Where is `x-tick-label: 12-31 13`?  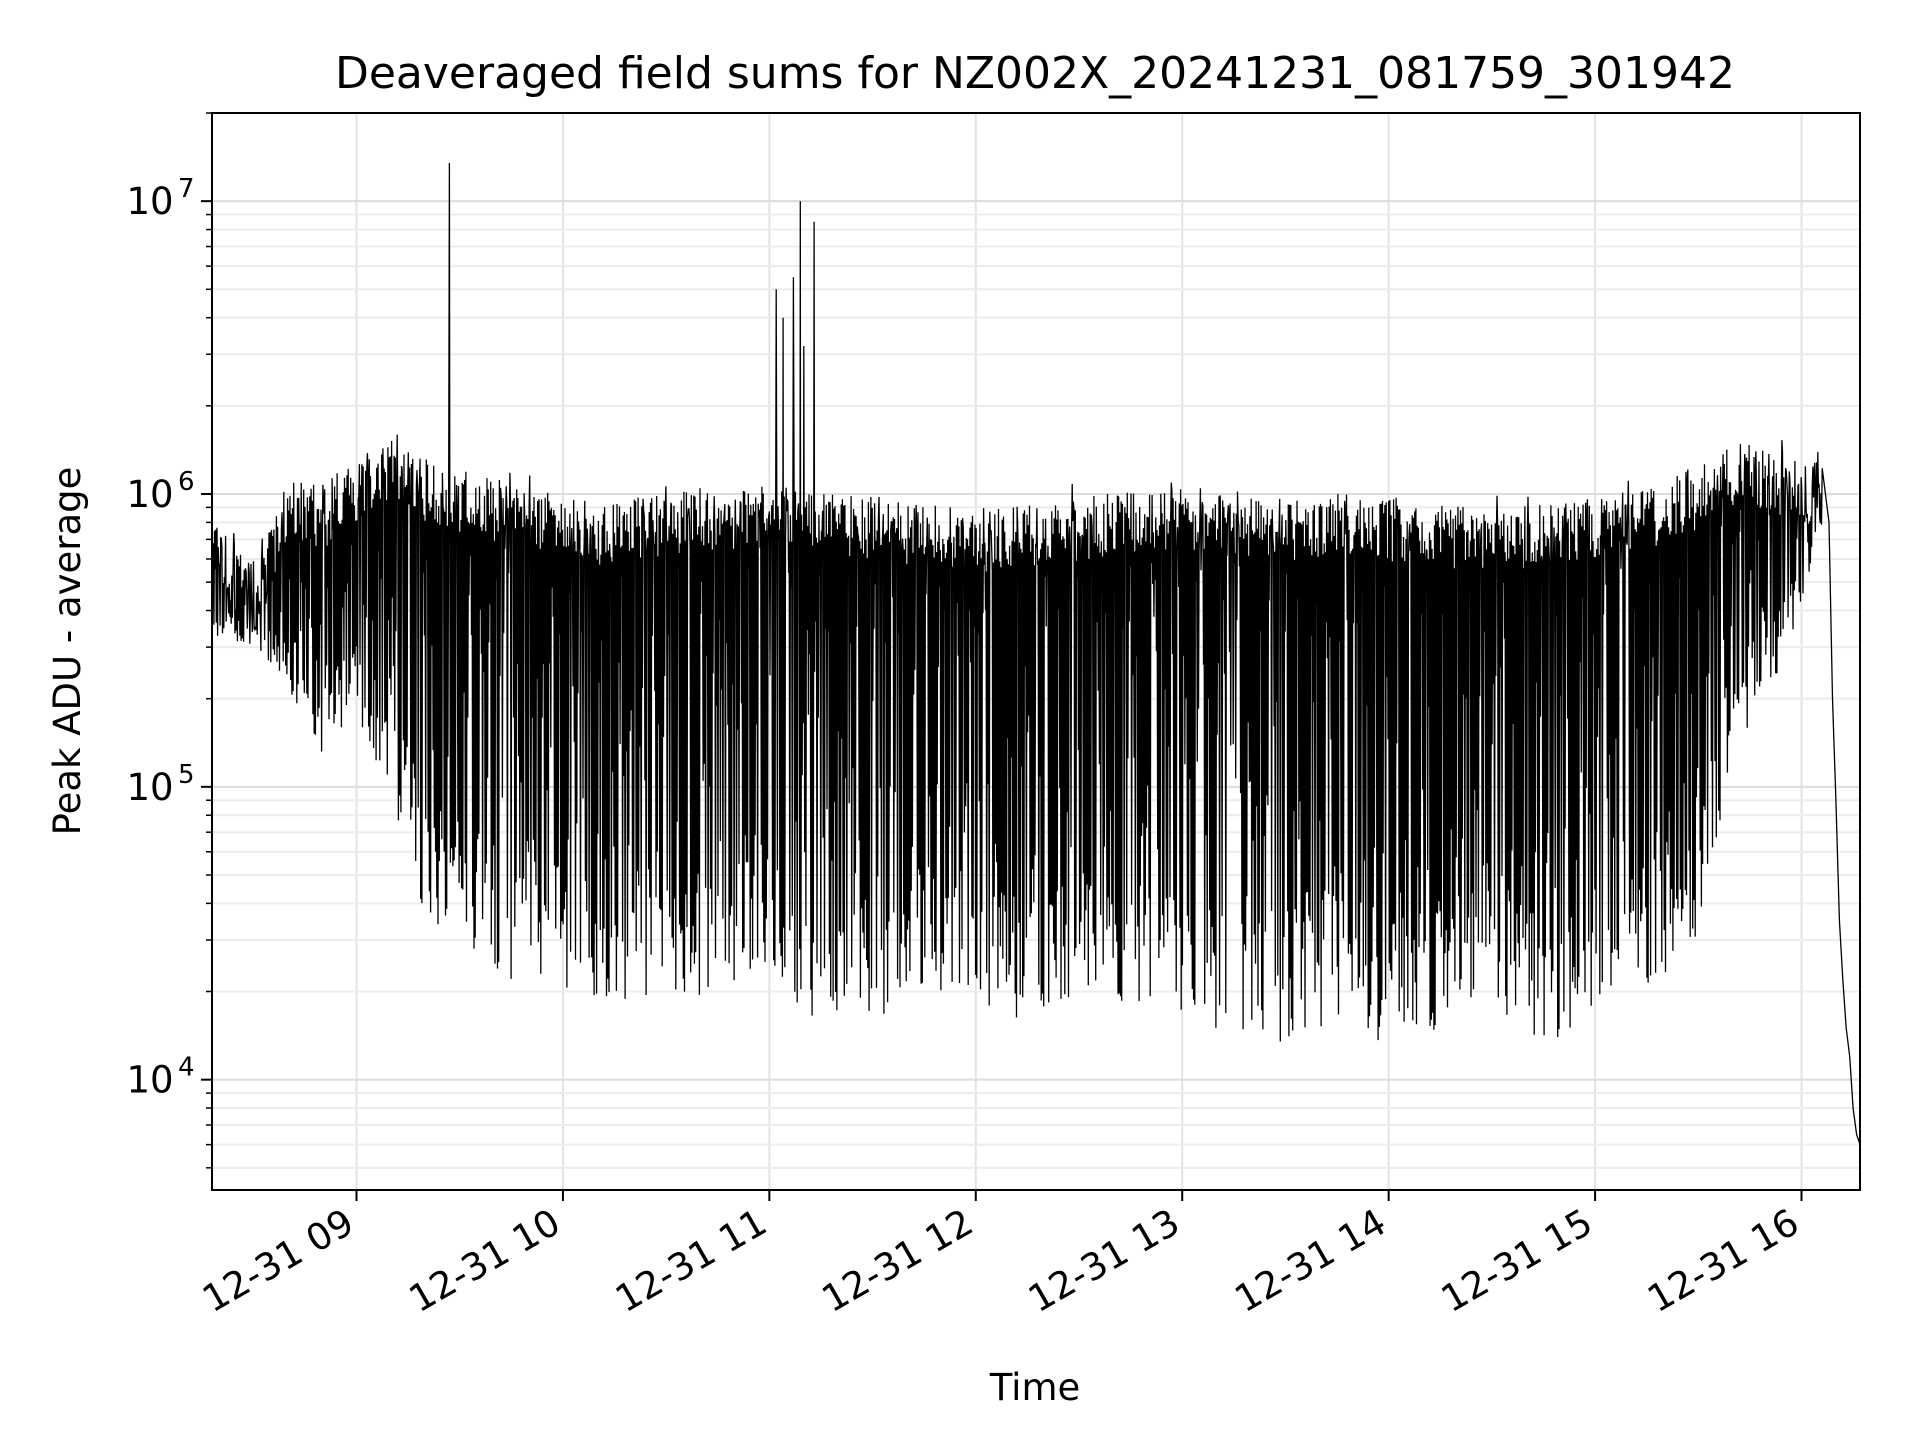 x-tick-label: 12-31 13 is located at coordinates (1104, 1261).